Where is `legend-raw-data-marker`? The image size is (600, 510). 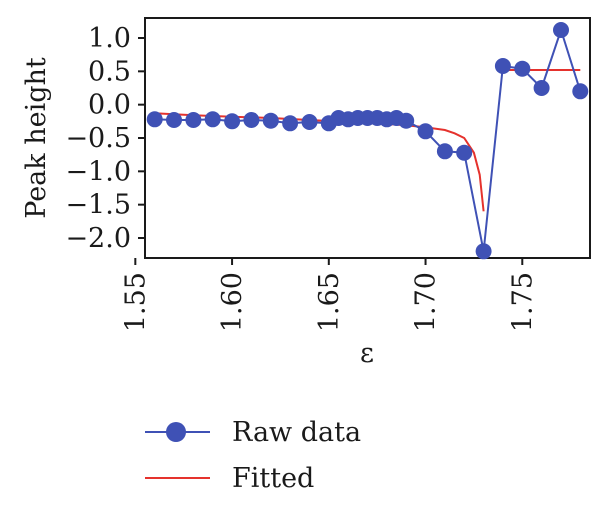 legend-raw-data-marker is located at coordinates (176, 432).